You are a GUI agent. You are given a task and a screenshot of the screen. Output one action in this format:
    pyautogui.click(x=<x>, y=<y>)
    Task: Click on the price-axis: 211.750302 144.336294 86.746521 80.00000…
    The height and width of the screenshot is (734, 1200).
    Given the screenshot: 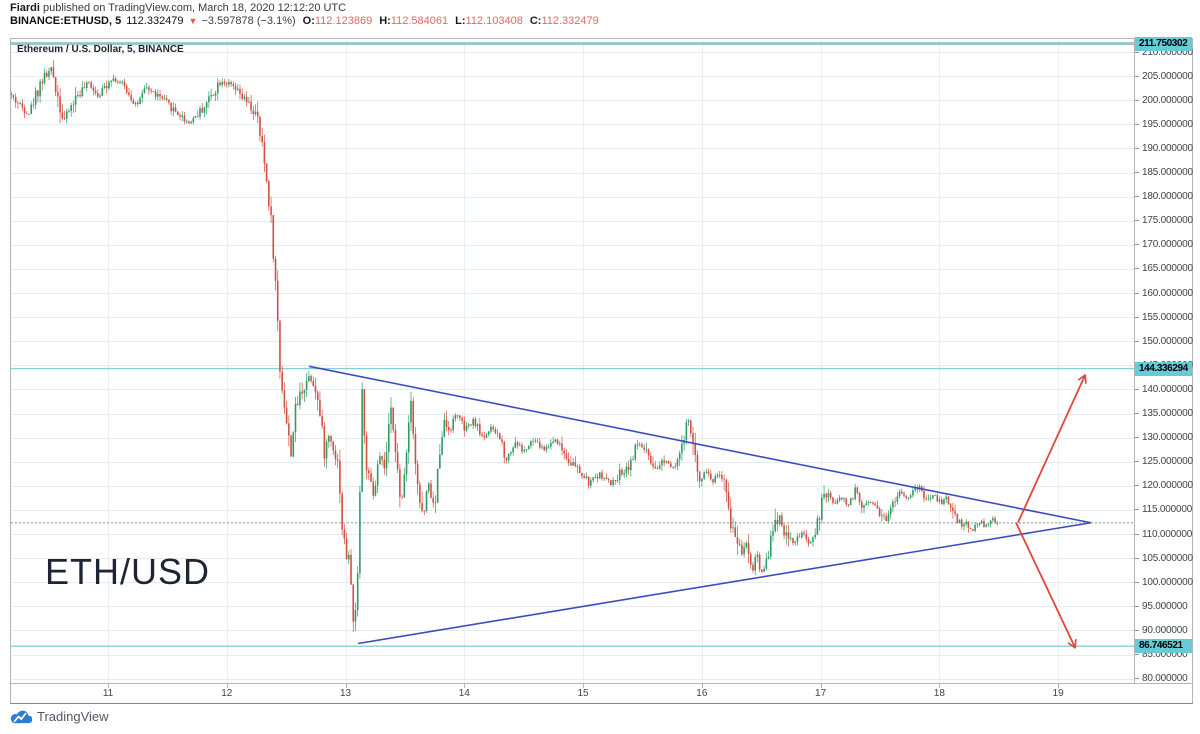 What is the action you would take?
    pyautogui.click(x=1163, y=360)
    